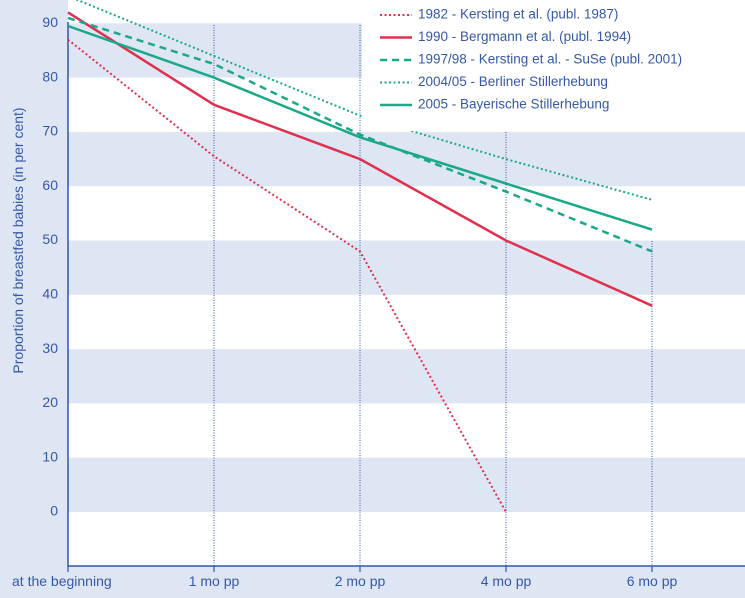 The image size is (745, 598). Describe the element at coordinates (50, 131) in the screenshot. I see `y-tick-label: 70` at that location.